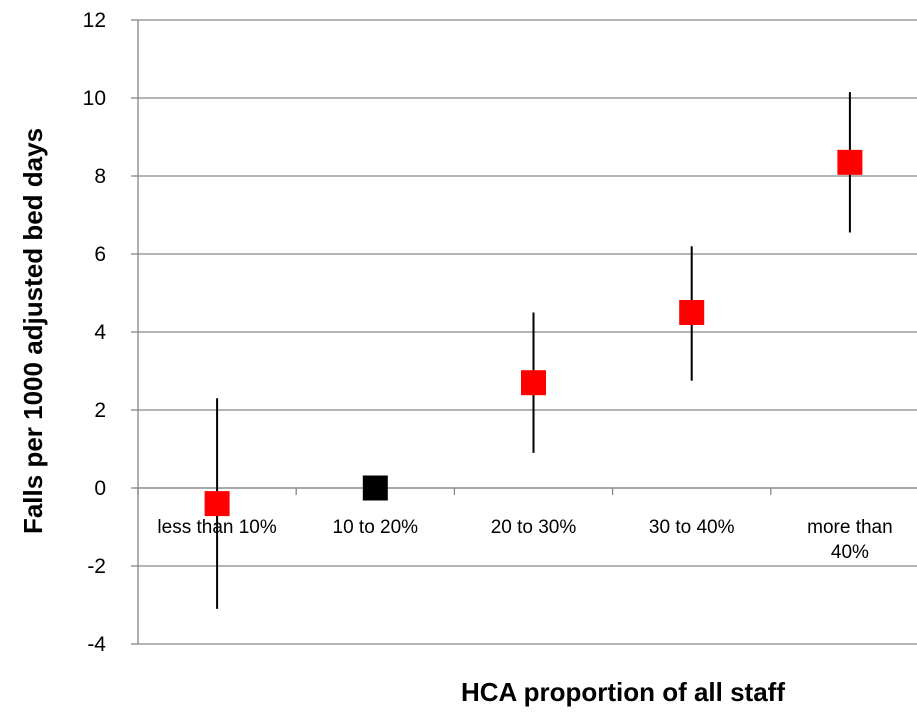 The height and width of the screenshot is (719, 917). What do you see at coordinates (534, 527) in the screenshot?
I see `x-category-label: 20 to 30%` at bounding box center [534, 527].